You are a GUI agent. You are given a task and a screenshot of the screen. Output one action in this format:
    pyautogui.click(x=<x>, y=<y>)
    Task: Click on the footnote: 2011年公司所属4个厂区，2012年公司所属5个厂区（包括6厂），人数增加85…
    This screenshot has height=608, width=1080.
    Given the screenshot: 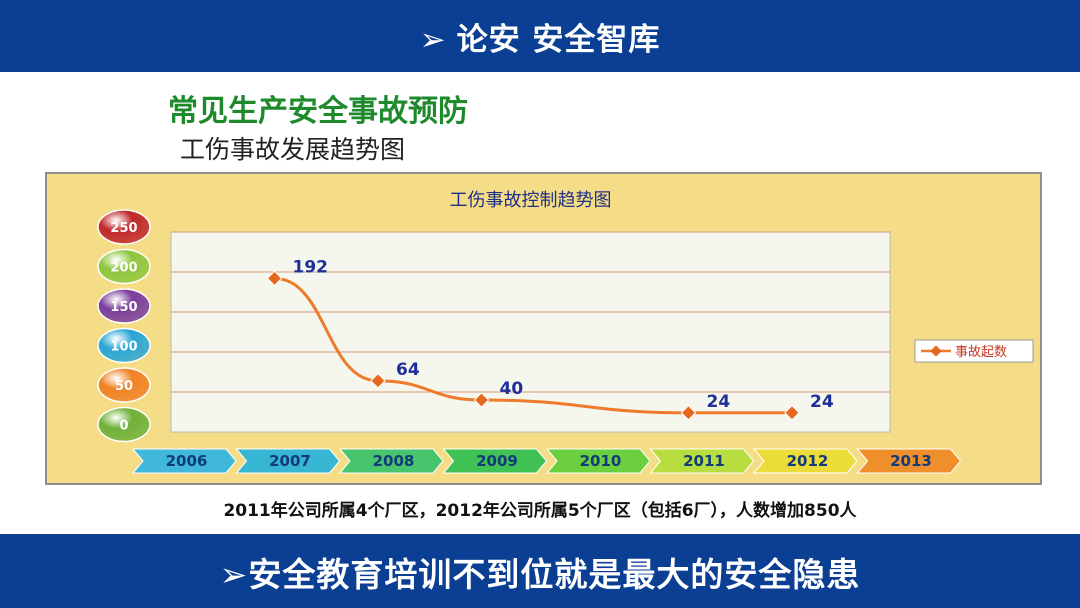 What is the action you would take?
    pyautogui.click(x=540, y=511)
    